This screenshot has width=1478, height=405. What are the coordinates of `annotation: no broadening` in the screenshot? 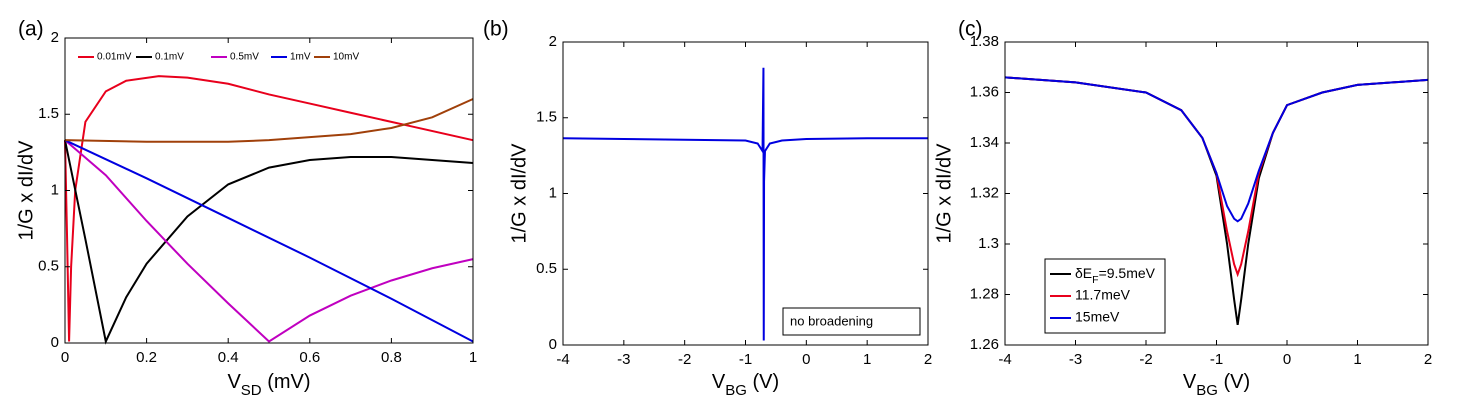 It's located at (831, 320).